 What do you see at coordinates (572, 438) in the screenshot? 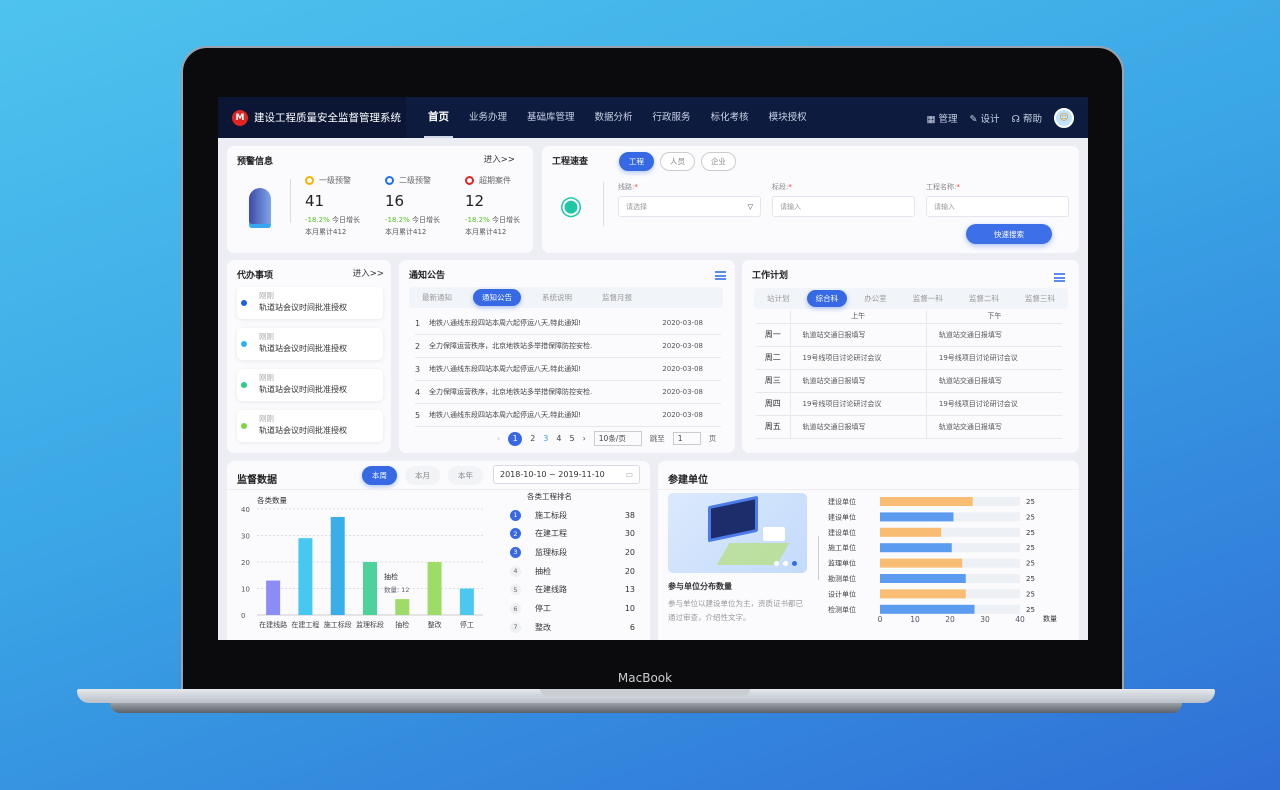
I see `page-number: 5` at bounding box center [572, 438].